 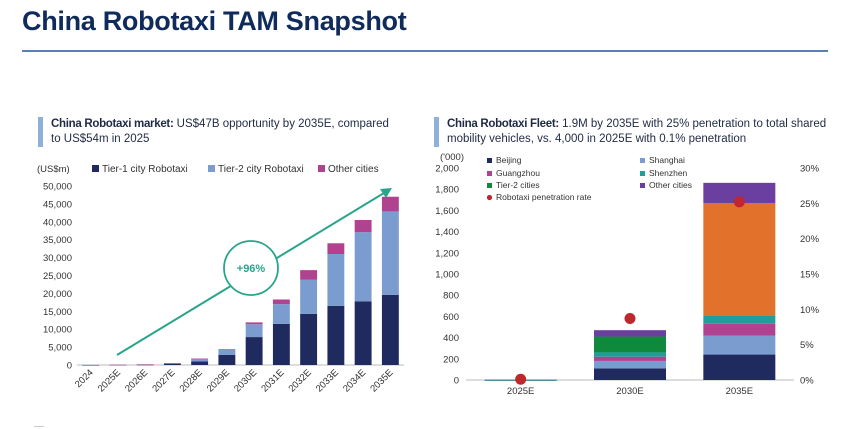 I want to click on x-tick-label: 2025E, so click(x=109, y=380).